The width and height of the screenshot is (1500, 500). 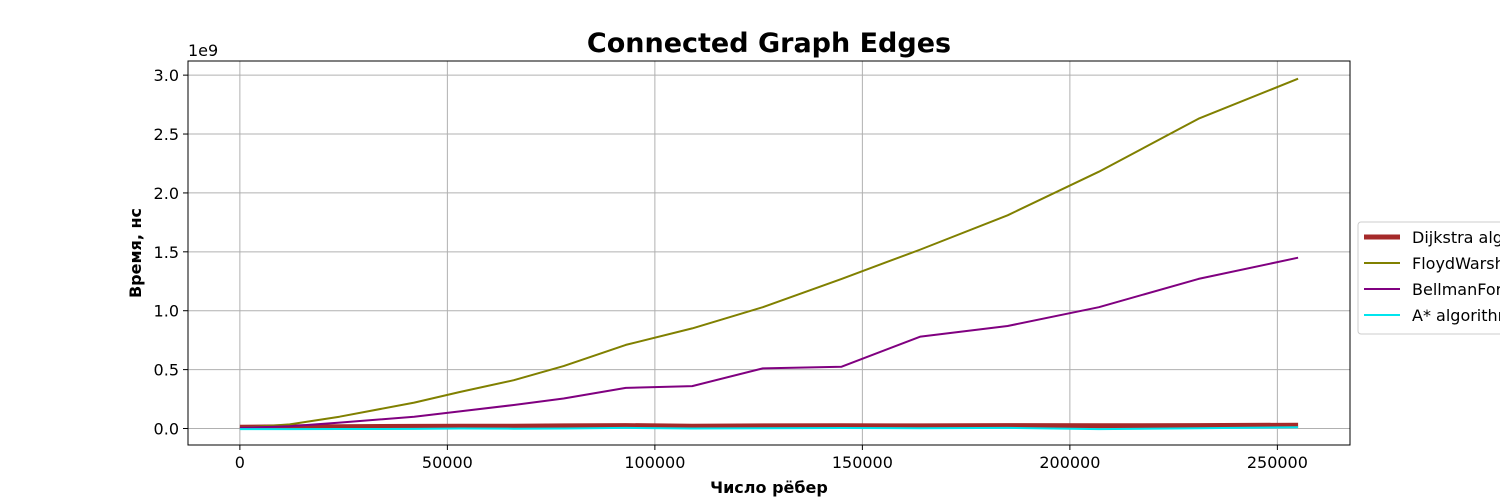 I want to click on x-tick-label: 150000, so click(x=862, y=462).